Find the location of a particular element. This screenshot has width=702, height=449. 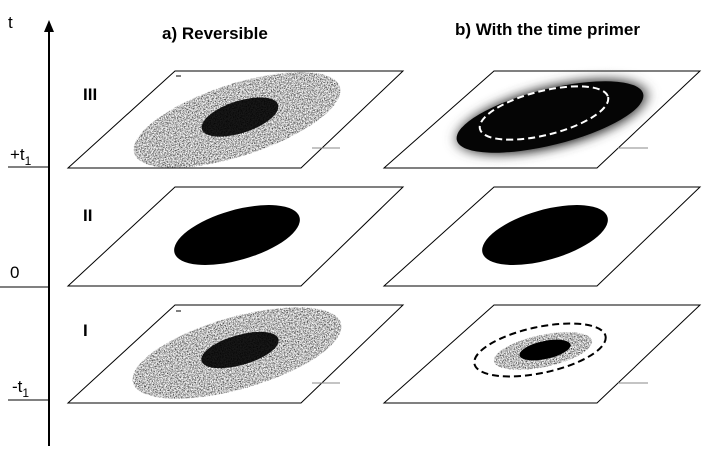

tick-label-zero: 0 is located at coordinates (14, 272).